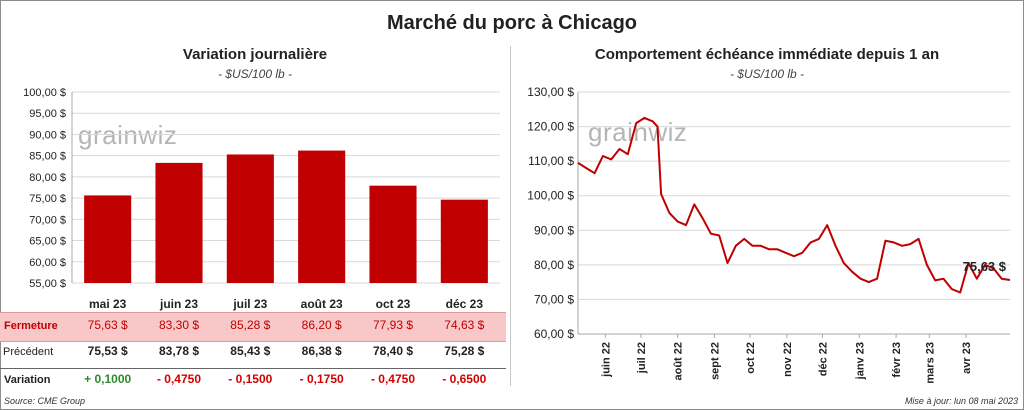 Image resolution: width=1024 pixels, height=410 pixels. I want to click on left-watermark: grainwiz, so click(128, 135).